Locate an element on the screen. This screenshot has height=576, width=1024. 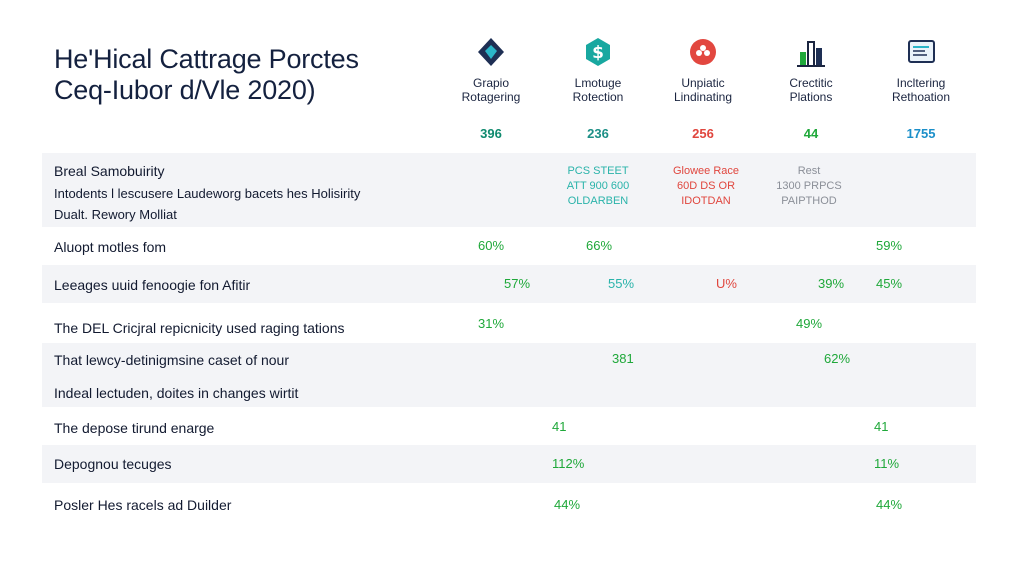
row-label: Leeages uuid fenoogie fon Afitir is located at coordinates (152, 285).